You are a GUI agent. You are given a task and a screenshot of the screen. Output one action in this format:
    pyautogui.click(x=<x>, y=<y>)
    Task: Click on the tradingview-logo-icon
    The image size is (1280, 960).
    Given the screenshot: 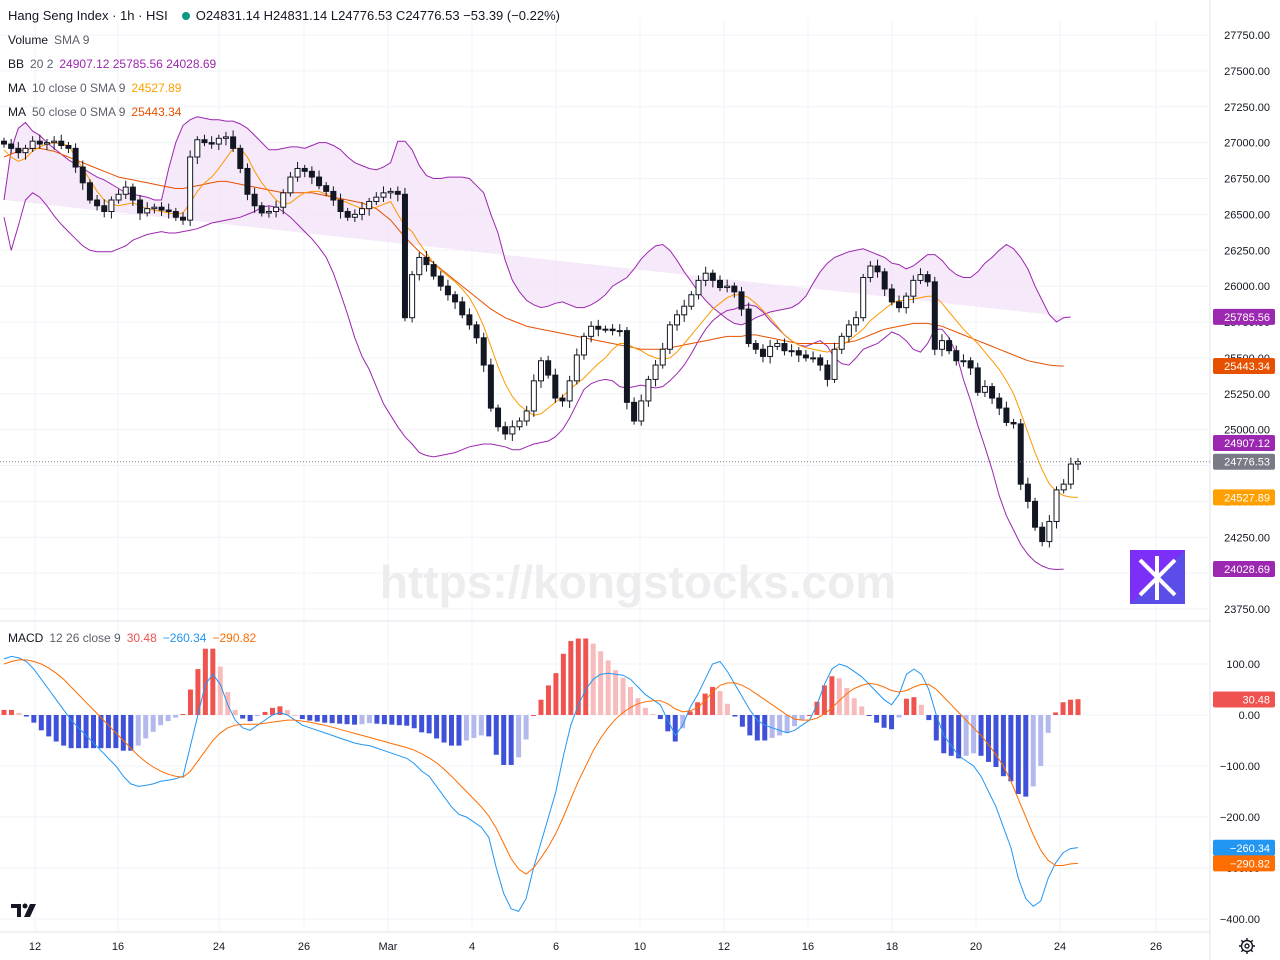 What is the action you would take?
    pyautogui.click(x=25, y=910)
    